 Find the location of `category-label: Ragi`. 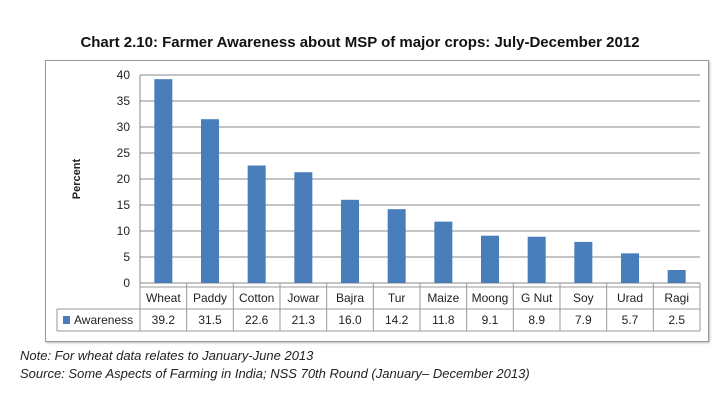

category-label: Ragi is located at coordinates (676, 298).